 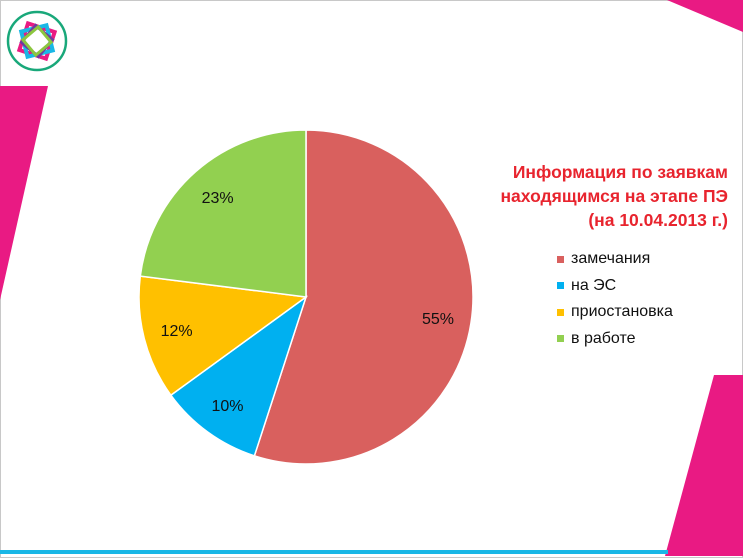 What do you see at coordinates (620, 172) in the screenshot?
I see `chart-title-line-1: Информация по заявкам` at bounding box center [620, 172].